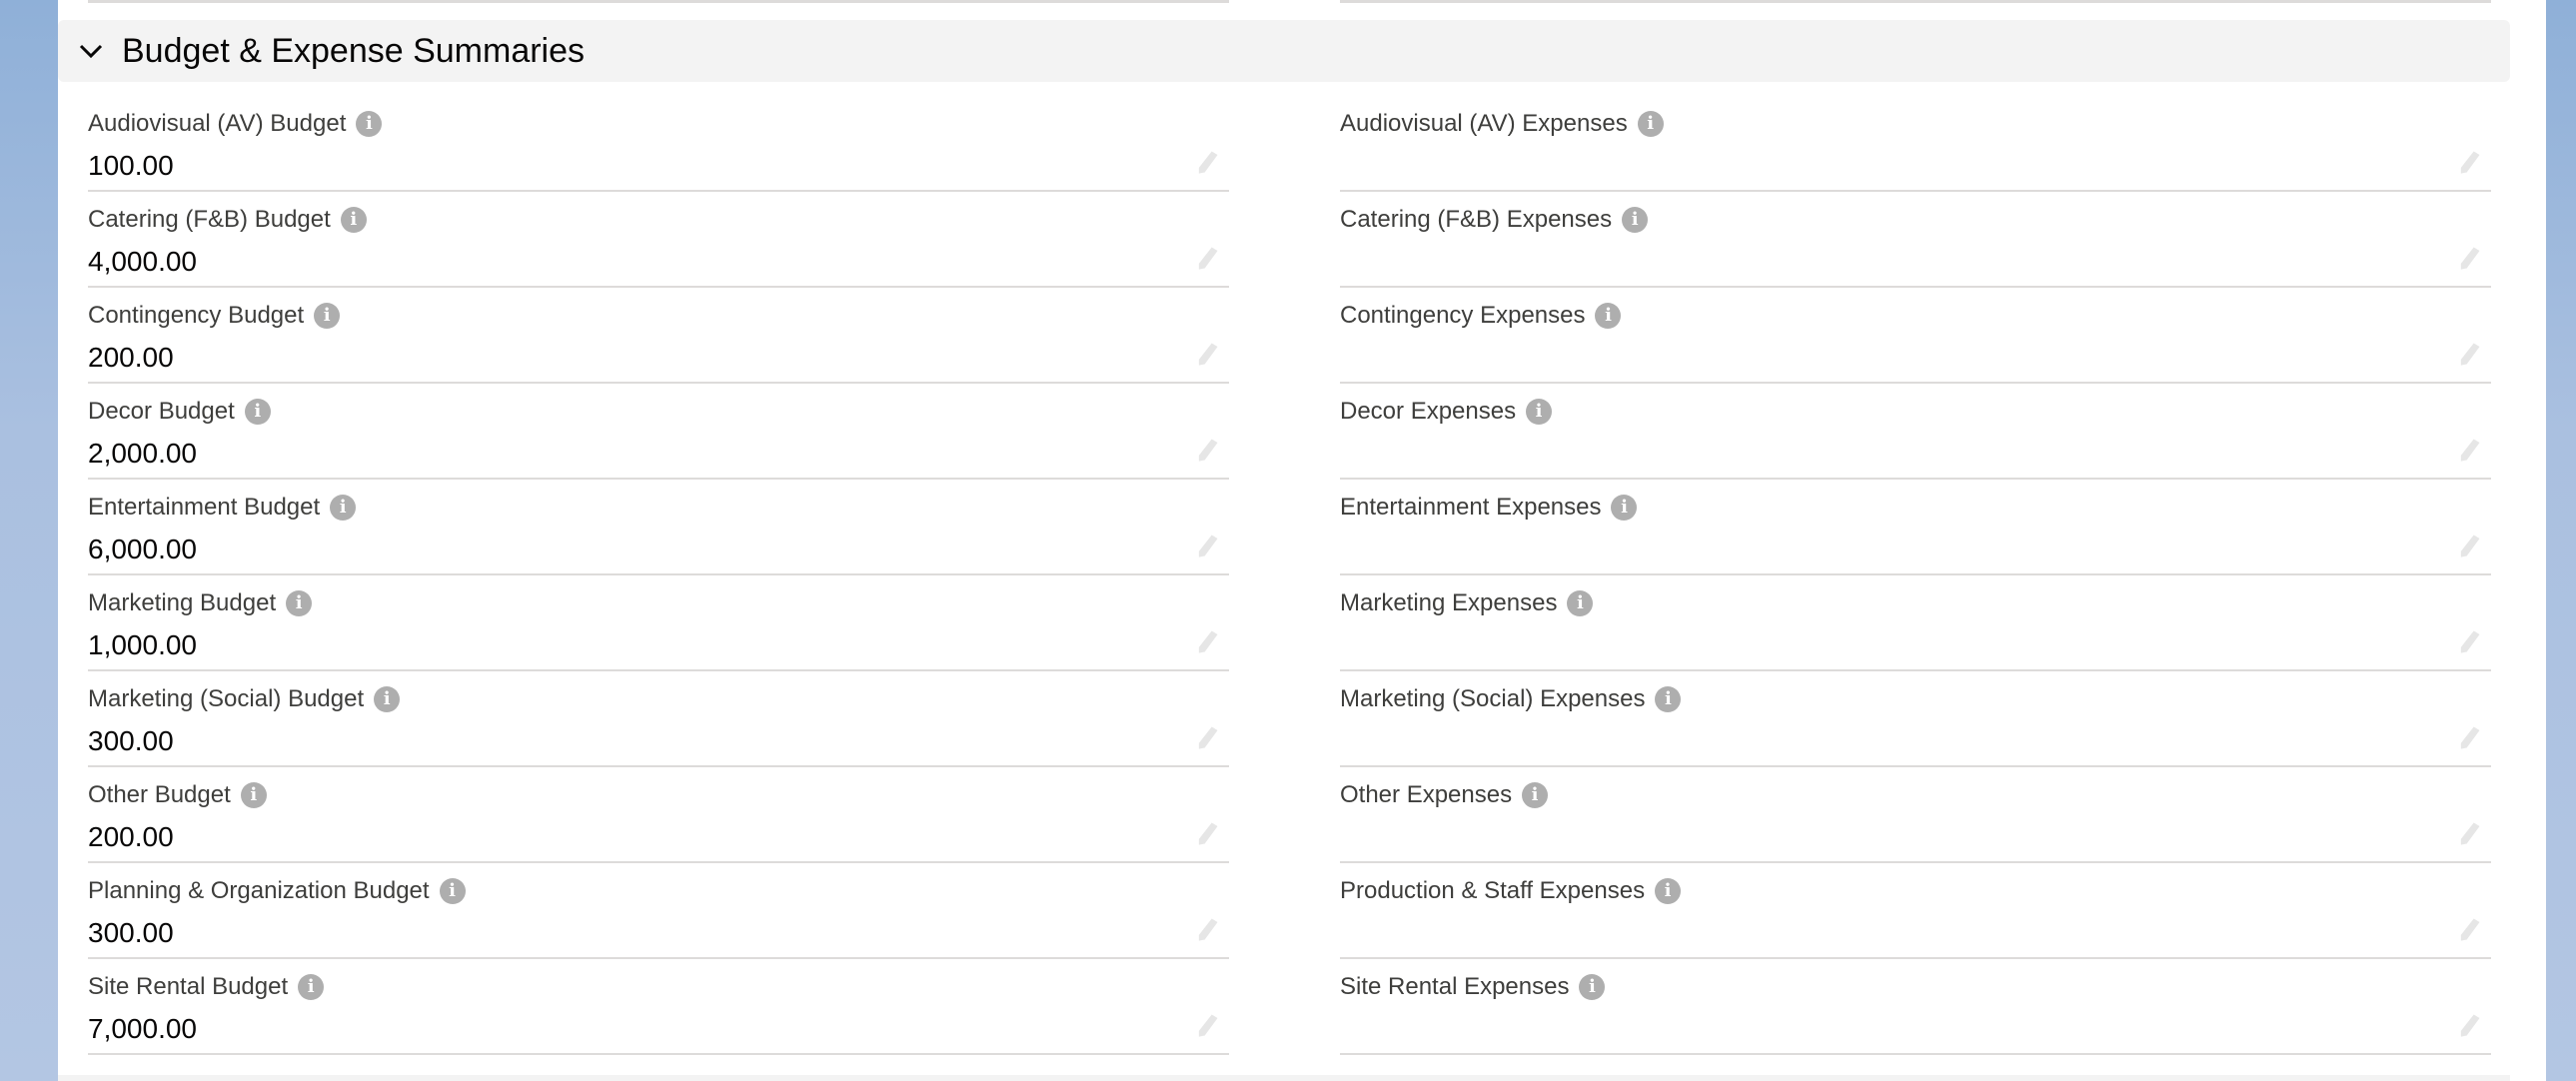  Describe the element at coordinates (1284, 51) in the screenshot. I see `section-toggle-budget-expense: Budget & Expense Summaries` at that location.